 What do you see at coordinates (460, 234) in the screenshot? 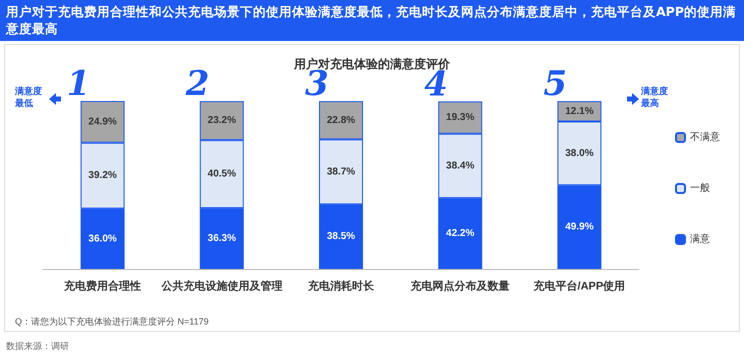
I see `data-label: 42.2%` at bounding box center [460, 234].